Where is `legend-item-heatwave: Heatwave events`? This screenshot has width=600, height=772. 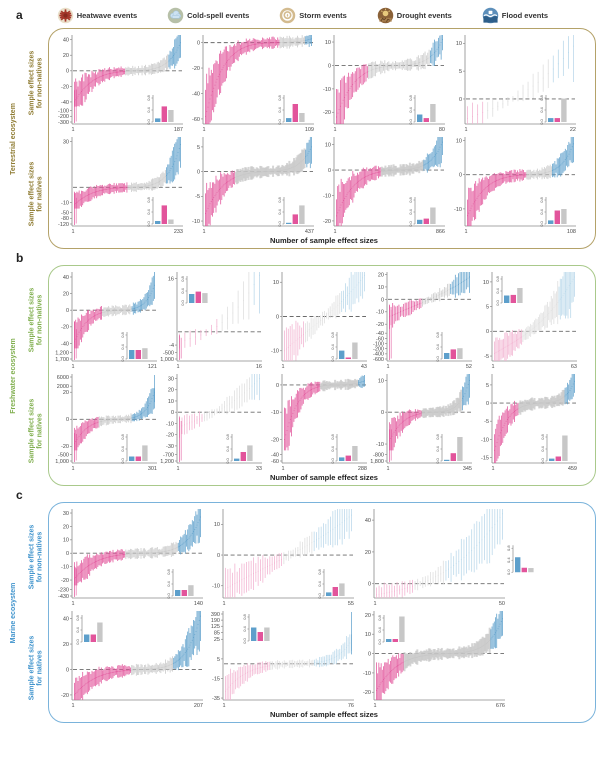
legend-item-heatwave: Heatwave events is located at coordinates (97, 15).